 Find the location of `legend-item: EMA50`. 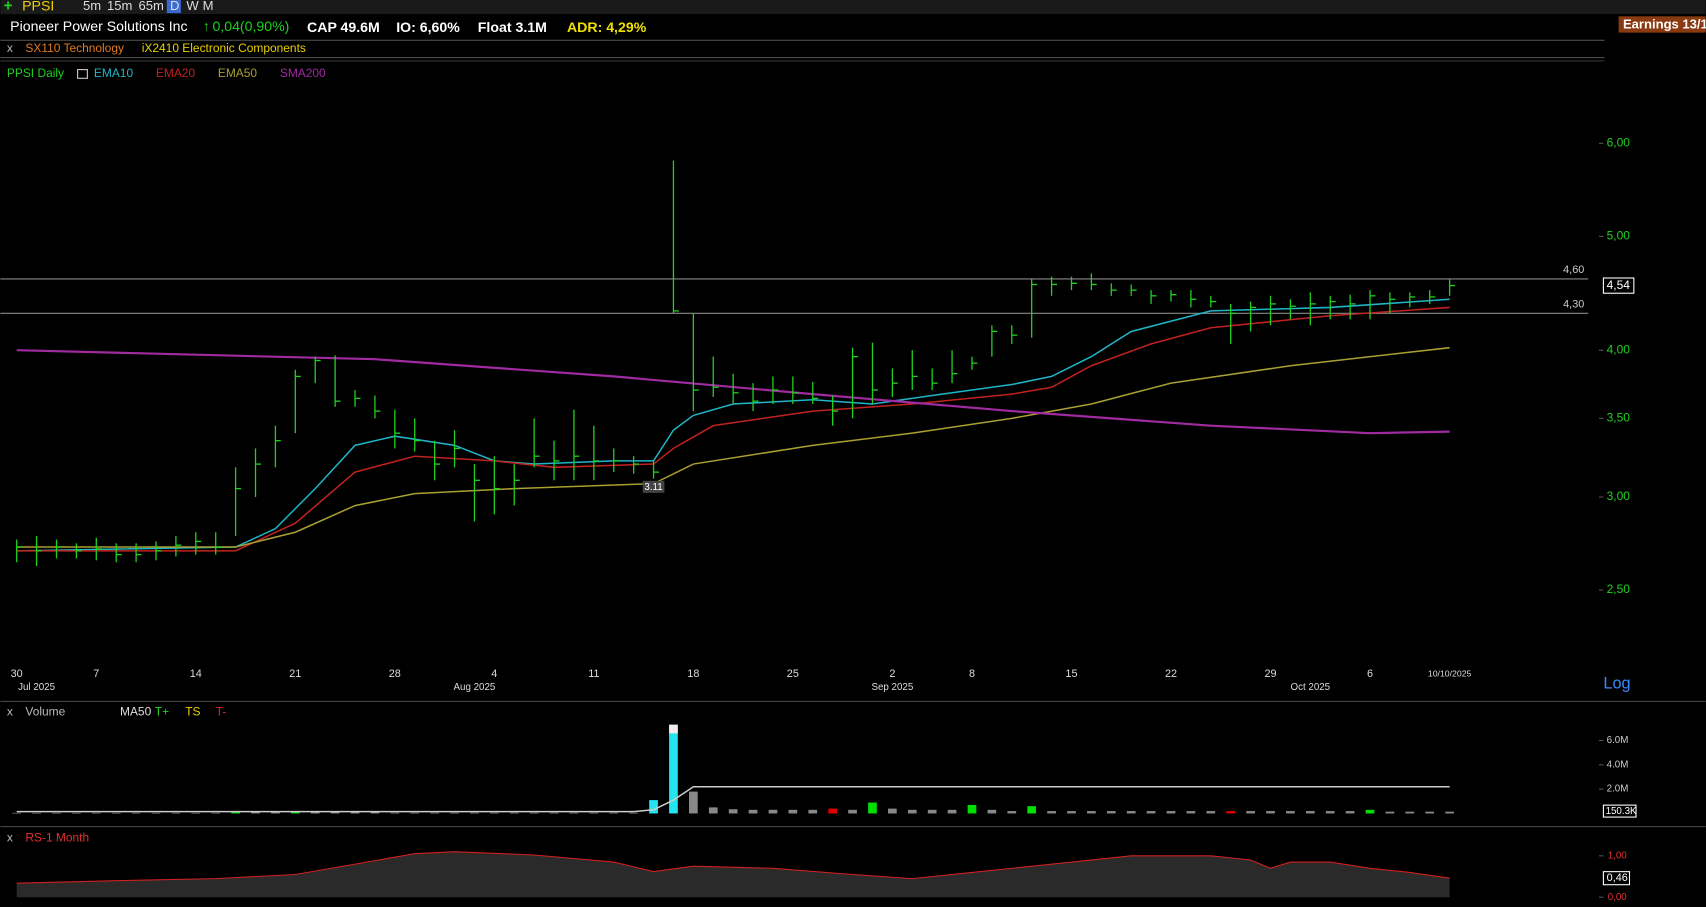

legend-item: EMA50 is located at coordinates (238, 73).